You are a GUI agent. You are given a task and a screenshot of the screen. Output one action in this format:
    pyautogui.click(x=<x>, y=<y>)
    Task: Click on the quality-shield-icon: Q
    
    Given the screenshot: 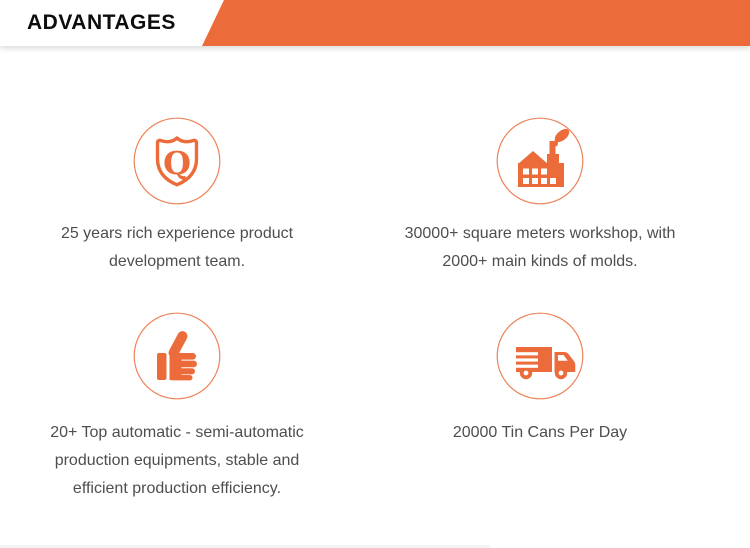 What is the action you would take?
    pyautogui.click(x=177, y=161)
    